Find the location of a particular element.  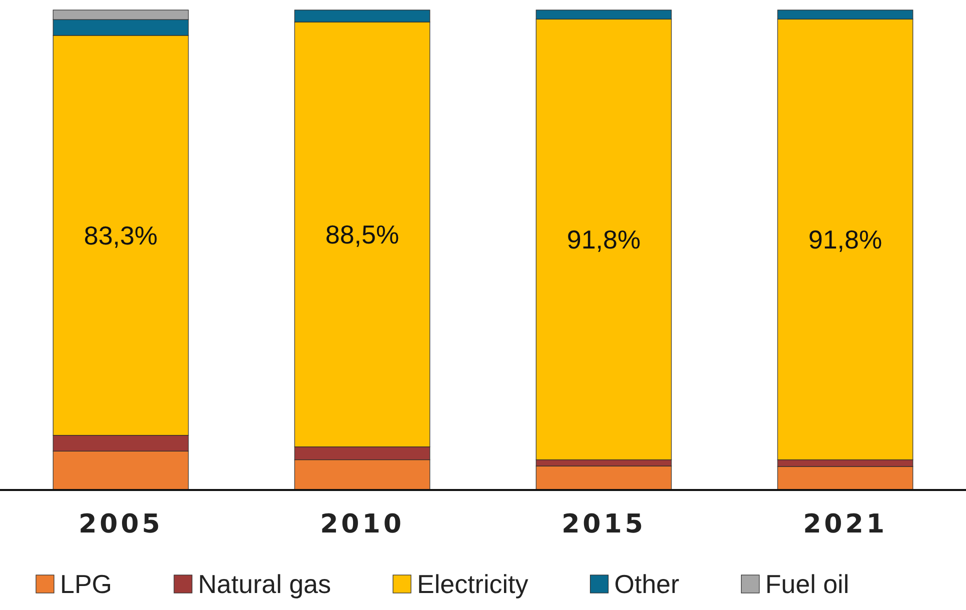

x-tick-label: 2010 is located at coordinates (362, 524).